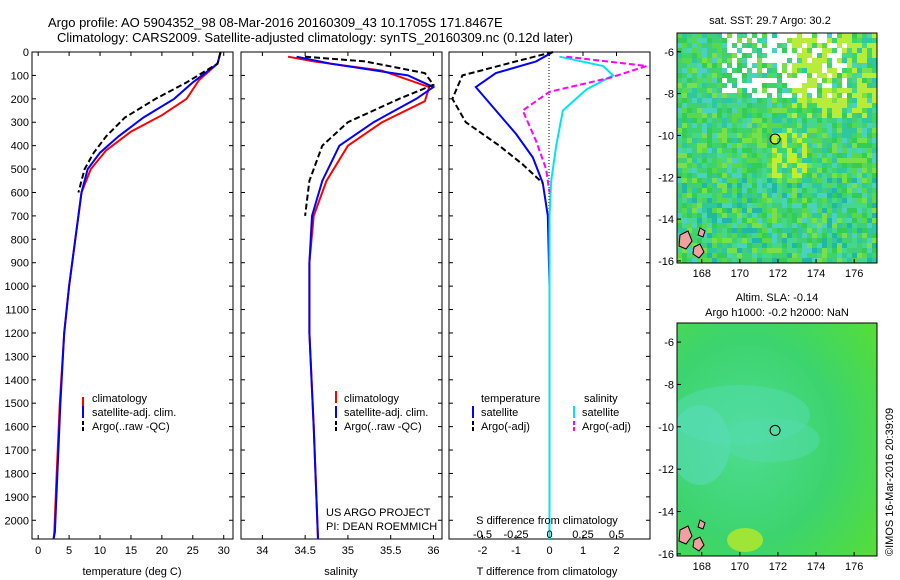 This screenshot has width=900, height=580. What do you see at coordinates (616, 535) in the screenshot?
I see `s-tick-label: 0.5` at bounding box center [616, 535].